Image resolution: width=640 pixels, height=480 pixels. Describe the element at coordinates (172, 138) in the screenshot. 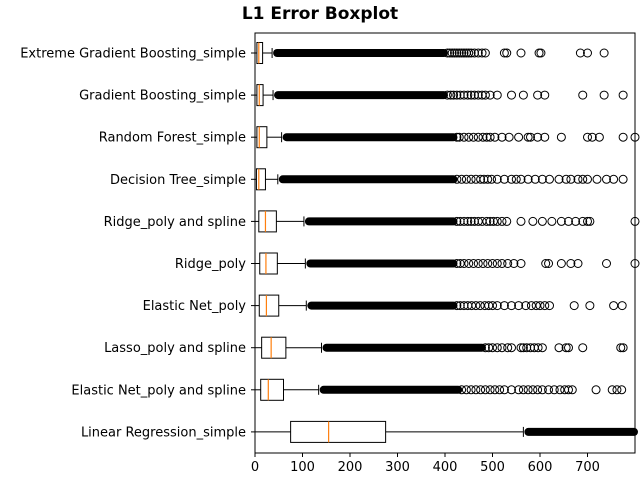

I see `y-tick-label: Random Forest_simple` at that location.